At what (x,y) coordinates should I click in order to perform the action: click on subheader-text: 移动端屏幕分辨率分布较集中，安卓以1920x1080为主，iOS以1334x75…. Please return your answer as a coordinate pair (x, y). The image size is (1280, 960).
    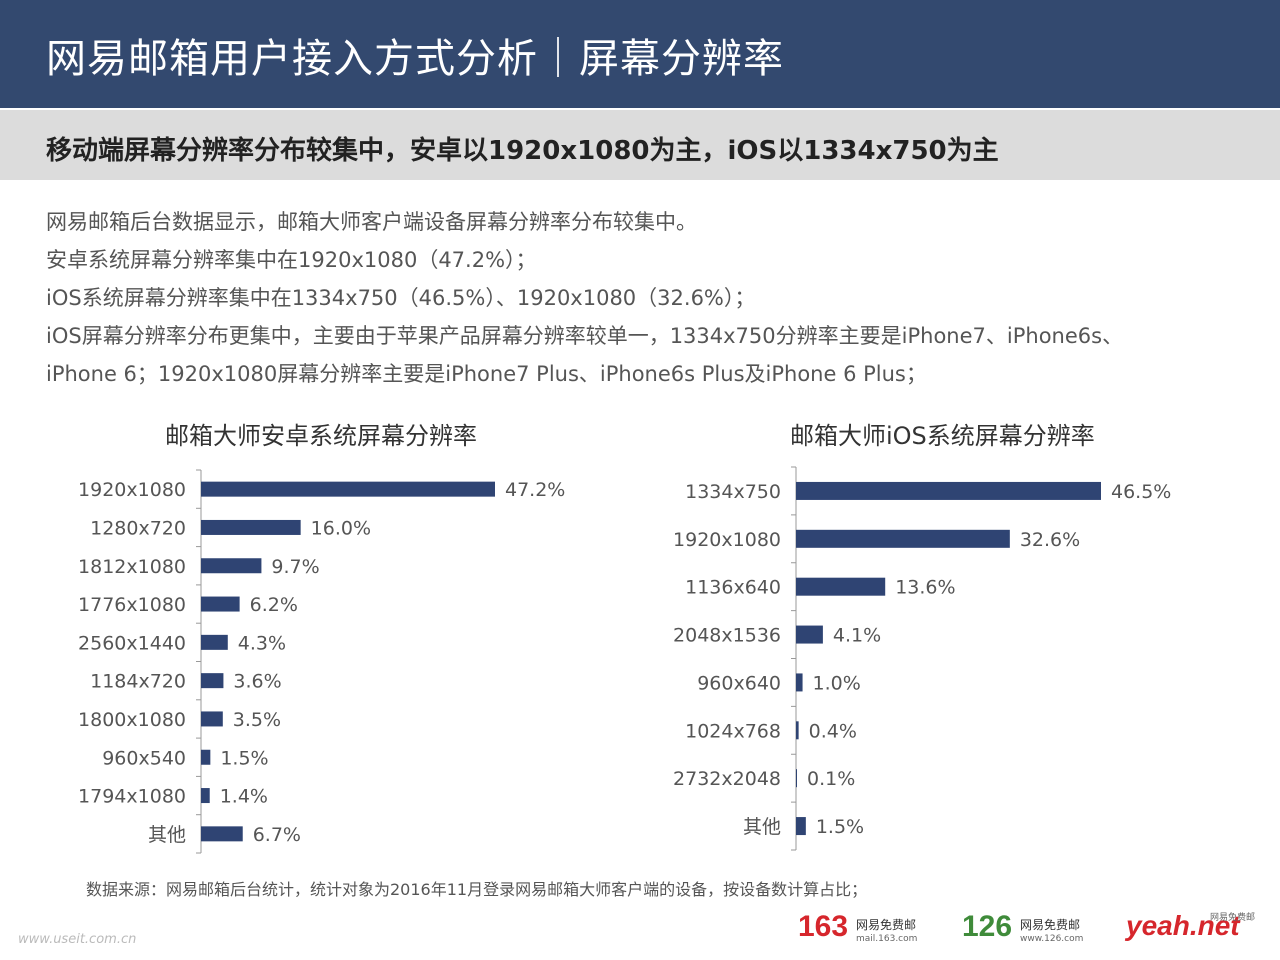
    Looking at the image, I should click on (522, 151).